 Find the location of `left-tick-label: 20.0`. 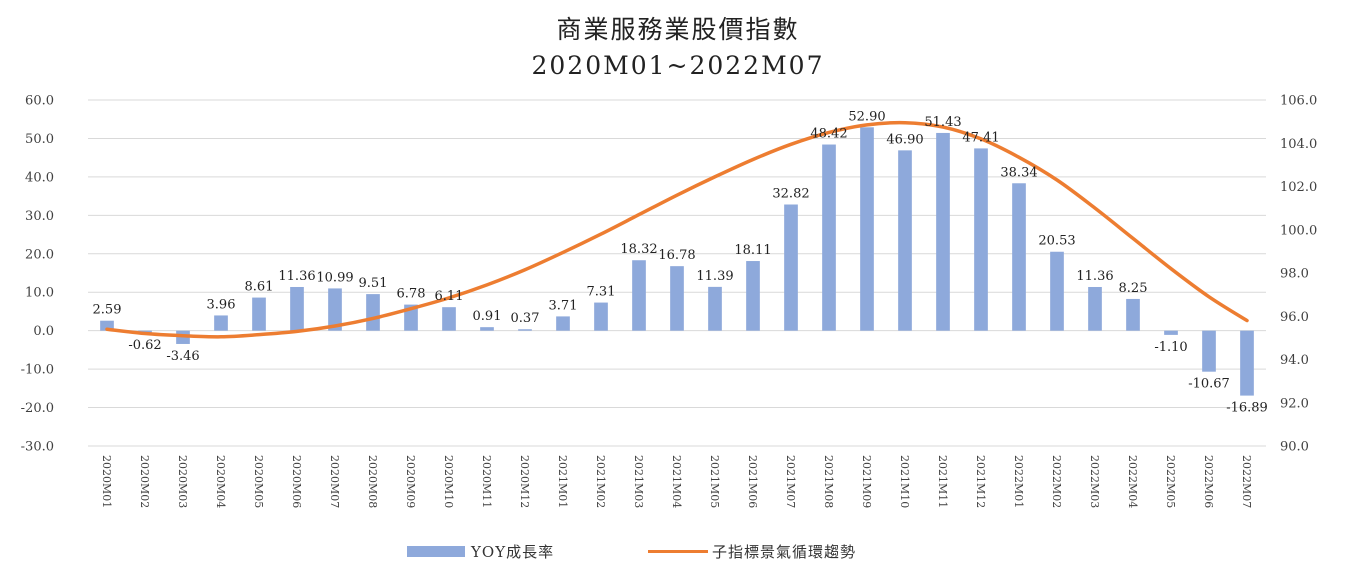

left-tick-label: 20.0 is located at coordinates (39, 254).